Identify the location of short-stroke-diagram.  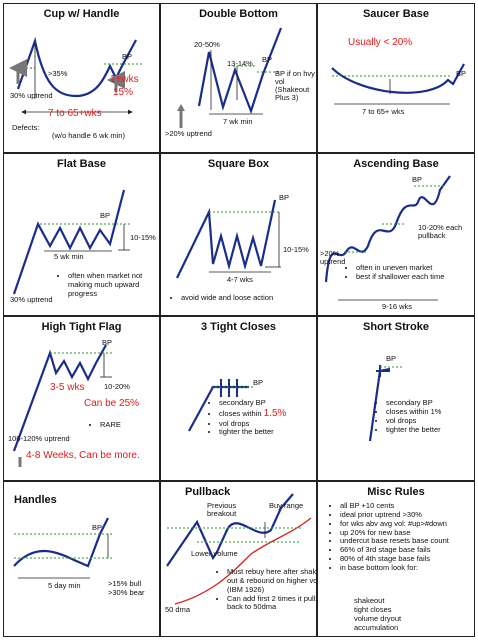
(386, 403).